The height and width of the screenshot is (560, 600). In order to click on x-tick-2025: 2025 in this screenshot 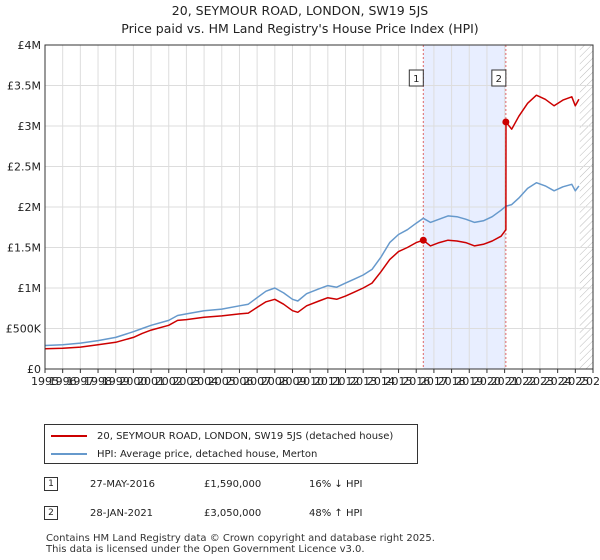, I will do `click(575, 381)`.